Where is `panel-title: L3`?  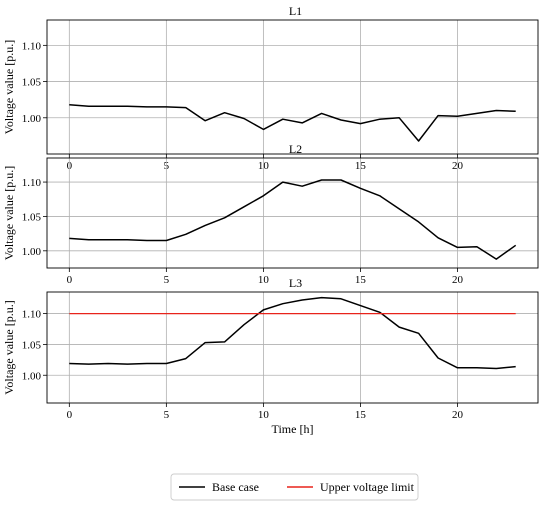 panel-title: L3 is located at coordinates (295, 283).